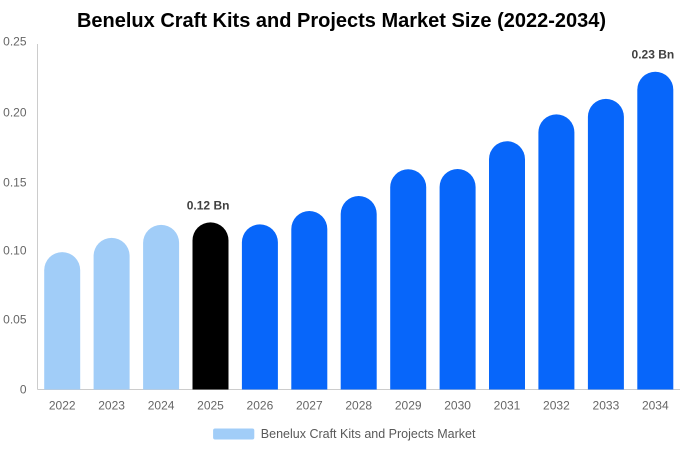  Describe the element at coordinates (111, 406) in the screenshot. I see `svg-text: 2023` at that location.